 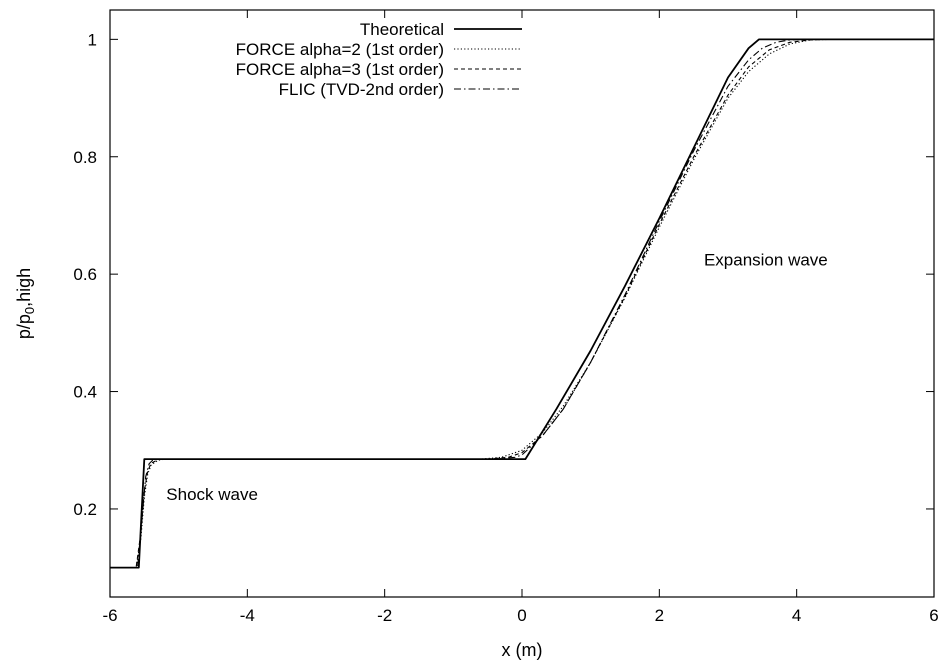 What do you see at coordinates (85, 509) in the screenshot?
I see `y-tick-label: 0.2` at bounding box center [85, 509].